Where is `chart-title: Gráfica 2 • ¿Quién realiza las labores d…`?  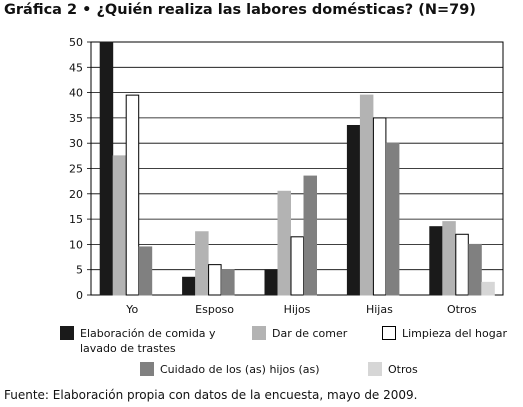 chart-title: Gráfica 2 • ¿Quién realiza las labores d… is located at coordinates (240, 10).